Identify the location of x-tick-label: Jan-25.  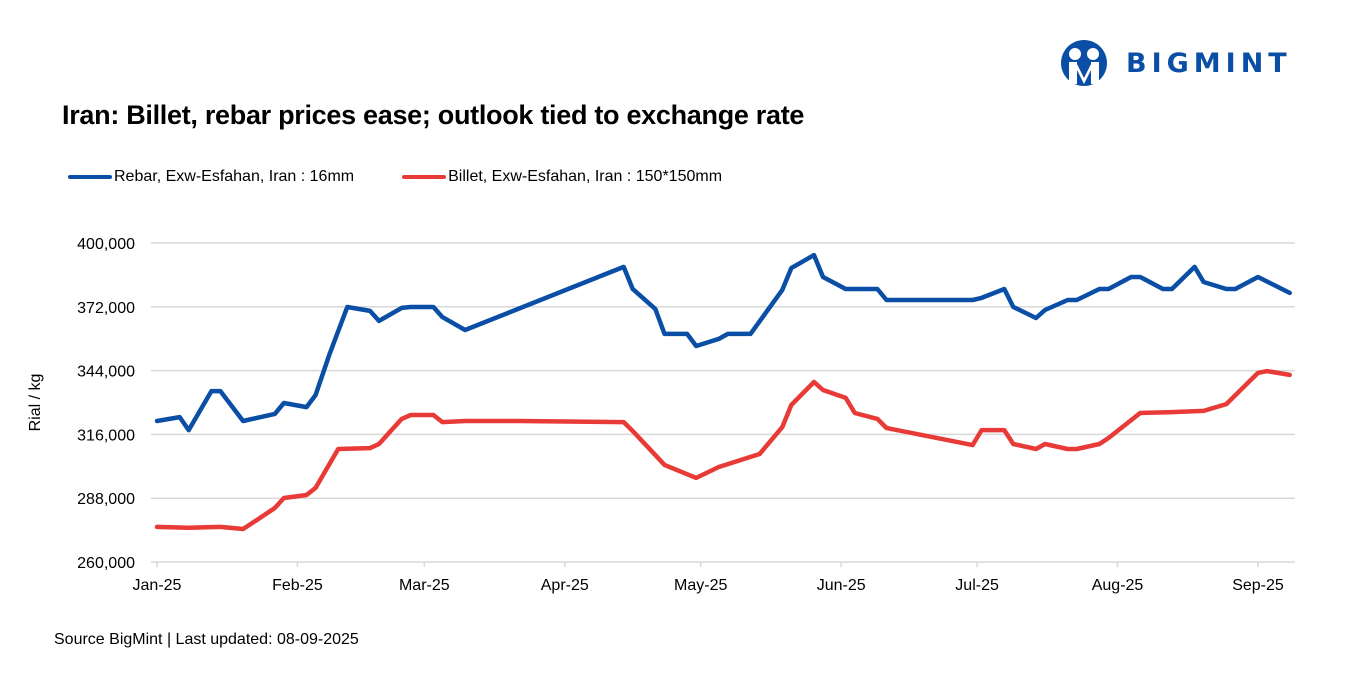
(157, 585).